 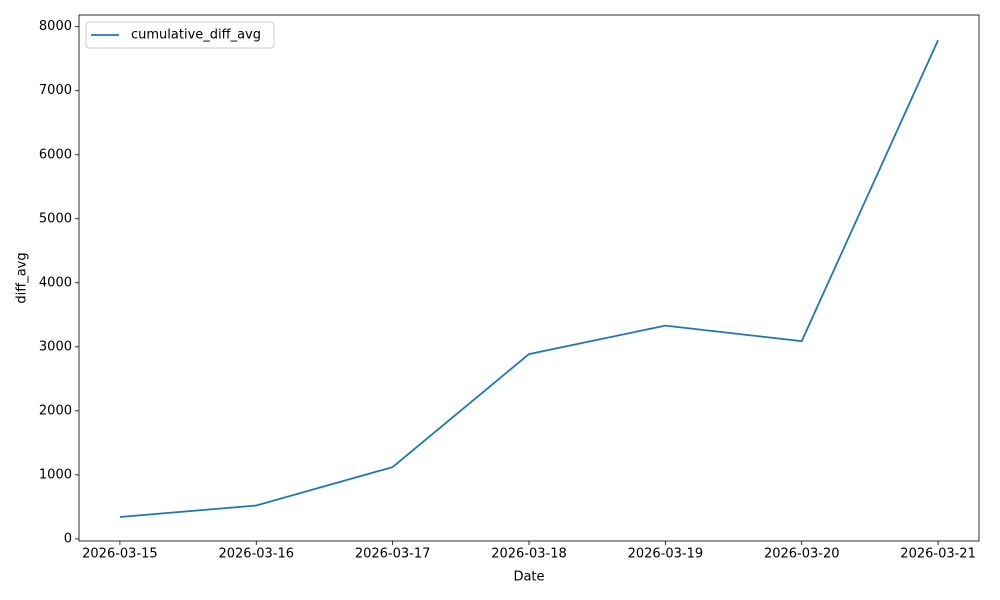 What do you see at coordinates (120, 554) in the screenshot?
I see `x-tick-label: 2026-03-15` at bounding box center [120, 554].